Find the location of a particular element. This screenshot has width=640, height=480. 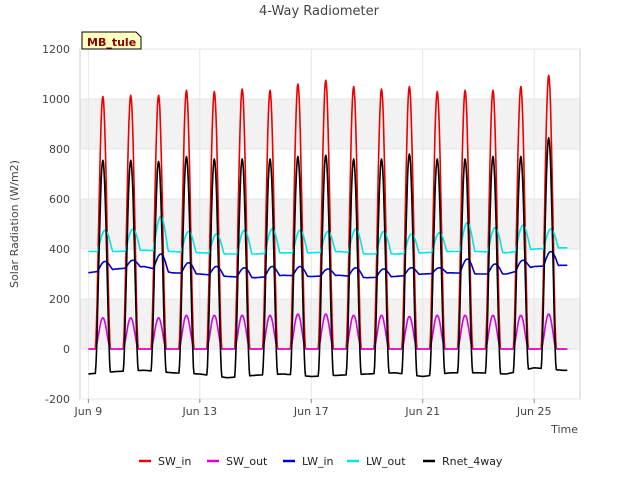

y-tick-label: 400 is located at coordinates (59, 249).